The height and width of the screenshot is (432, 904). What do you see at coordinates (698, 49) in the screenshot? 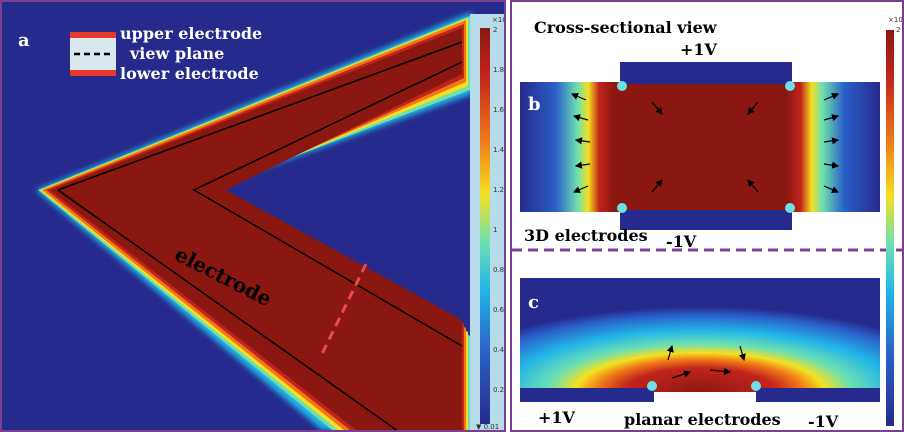
I see `panel-b-top-voltage: +1V` at bounding box center [698, 49].